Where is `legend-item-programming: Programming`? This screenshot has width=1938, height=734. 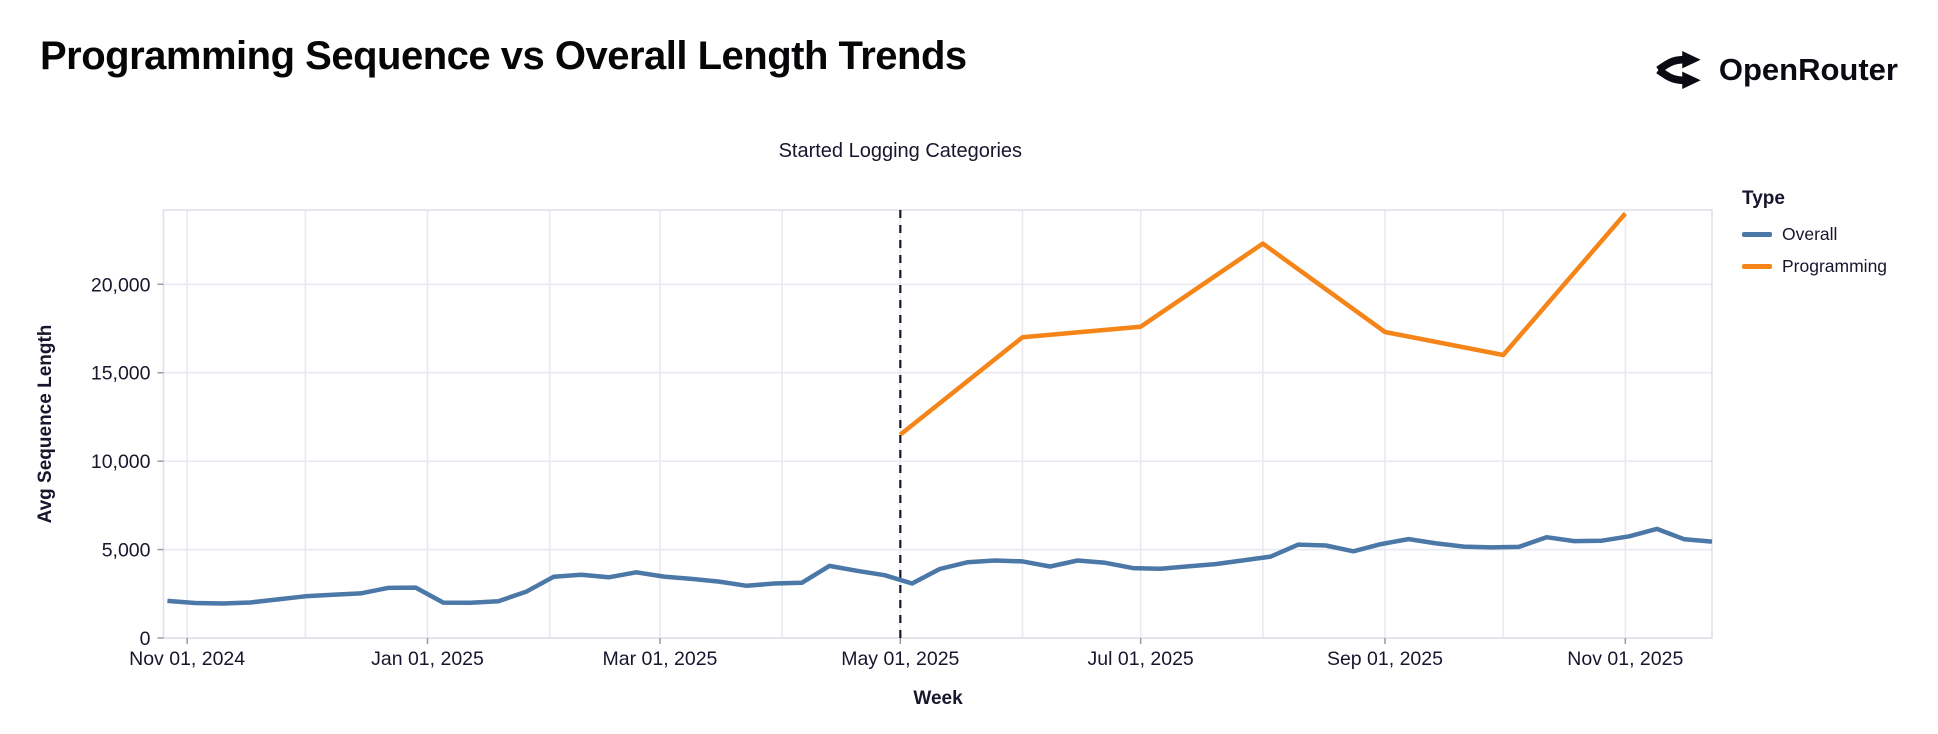 legend-item-programming: Programming is located at coordinates (1814, 266).